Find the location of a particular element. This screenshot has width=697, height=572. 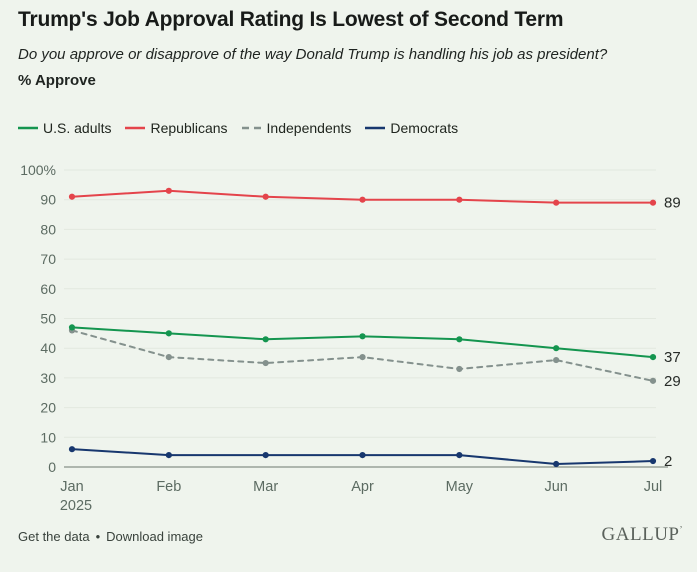

x-tick-label: Jul is located at coordinates (653, 487).